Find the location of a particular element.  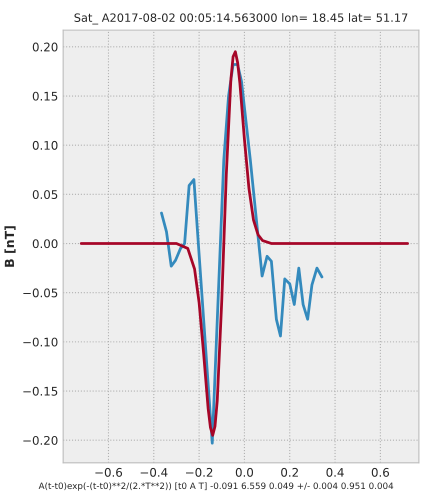

y-tick-label: 0.05 is located at coordinates (45, 195).